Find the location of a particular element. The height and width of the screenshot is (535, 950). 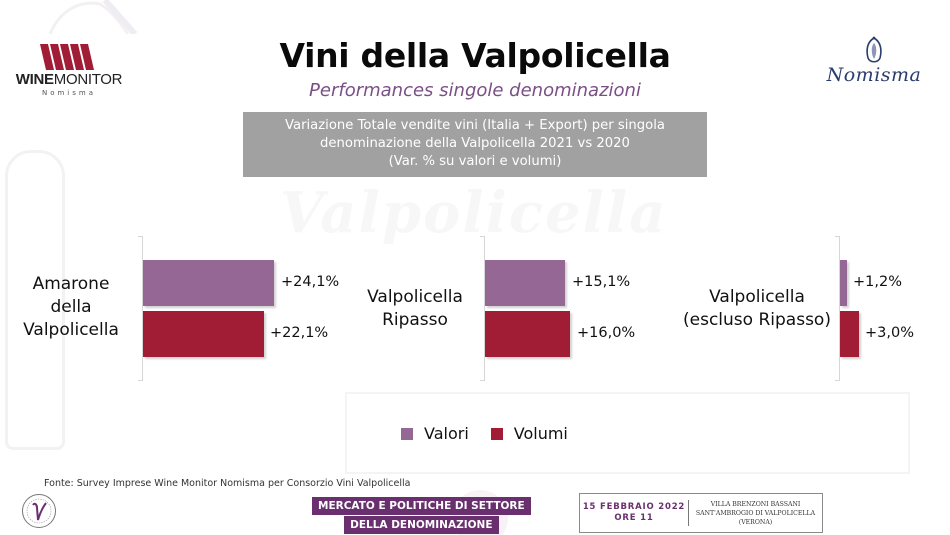

venue-line: (VERONA) is located at coordinates (755, 522).